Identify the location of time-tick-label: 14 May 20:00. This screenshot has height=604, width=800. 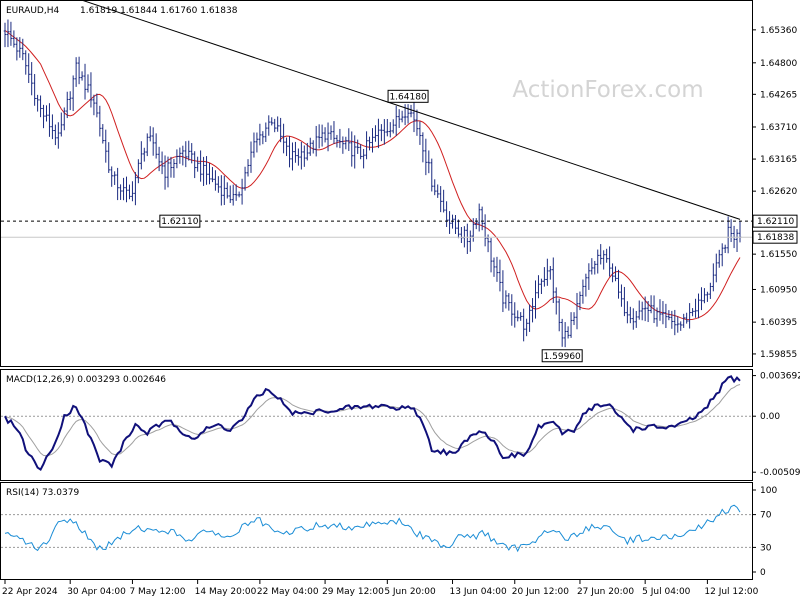
(226, 592).